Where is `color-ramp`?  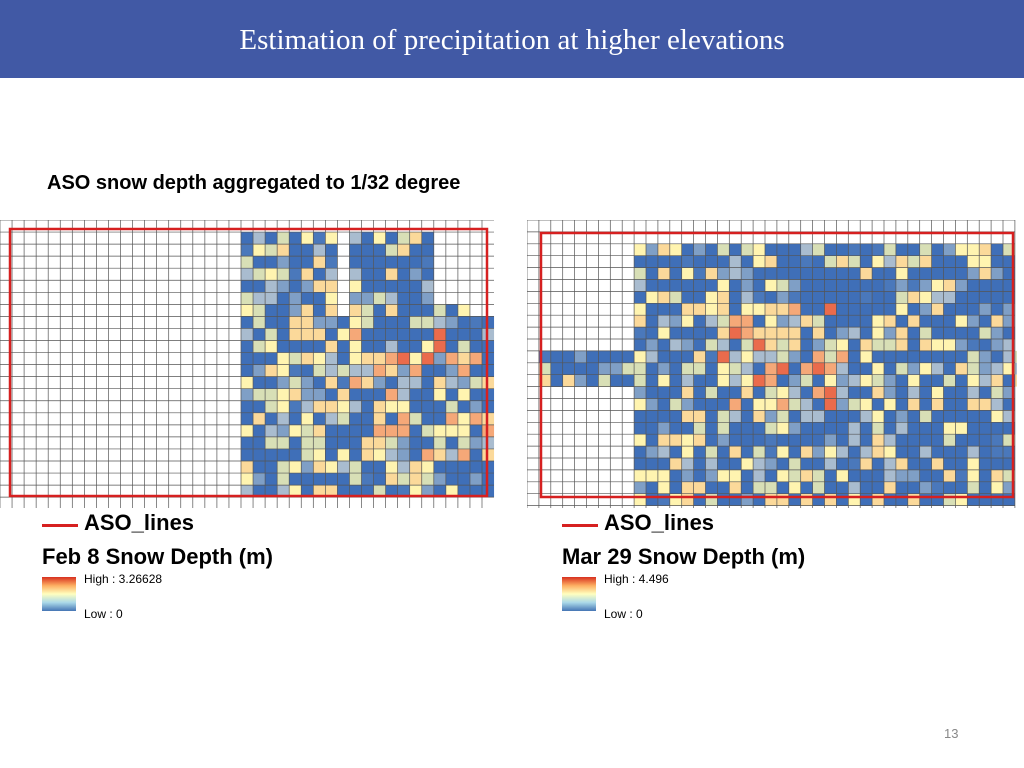
color-ramp is located at coordinates (59, 594).